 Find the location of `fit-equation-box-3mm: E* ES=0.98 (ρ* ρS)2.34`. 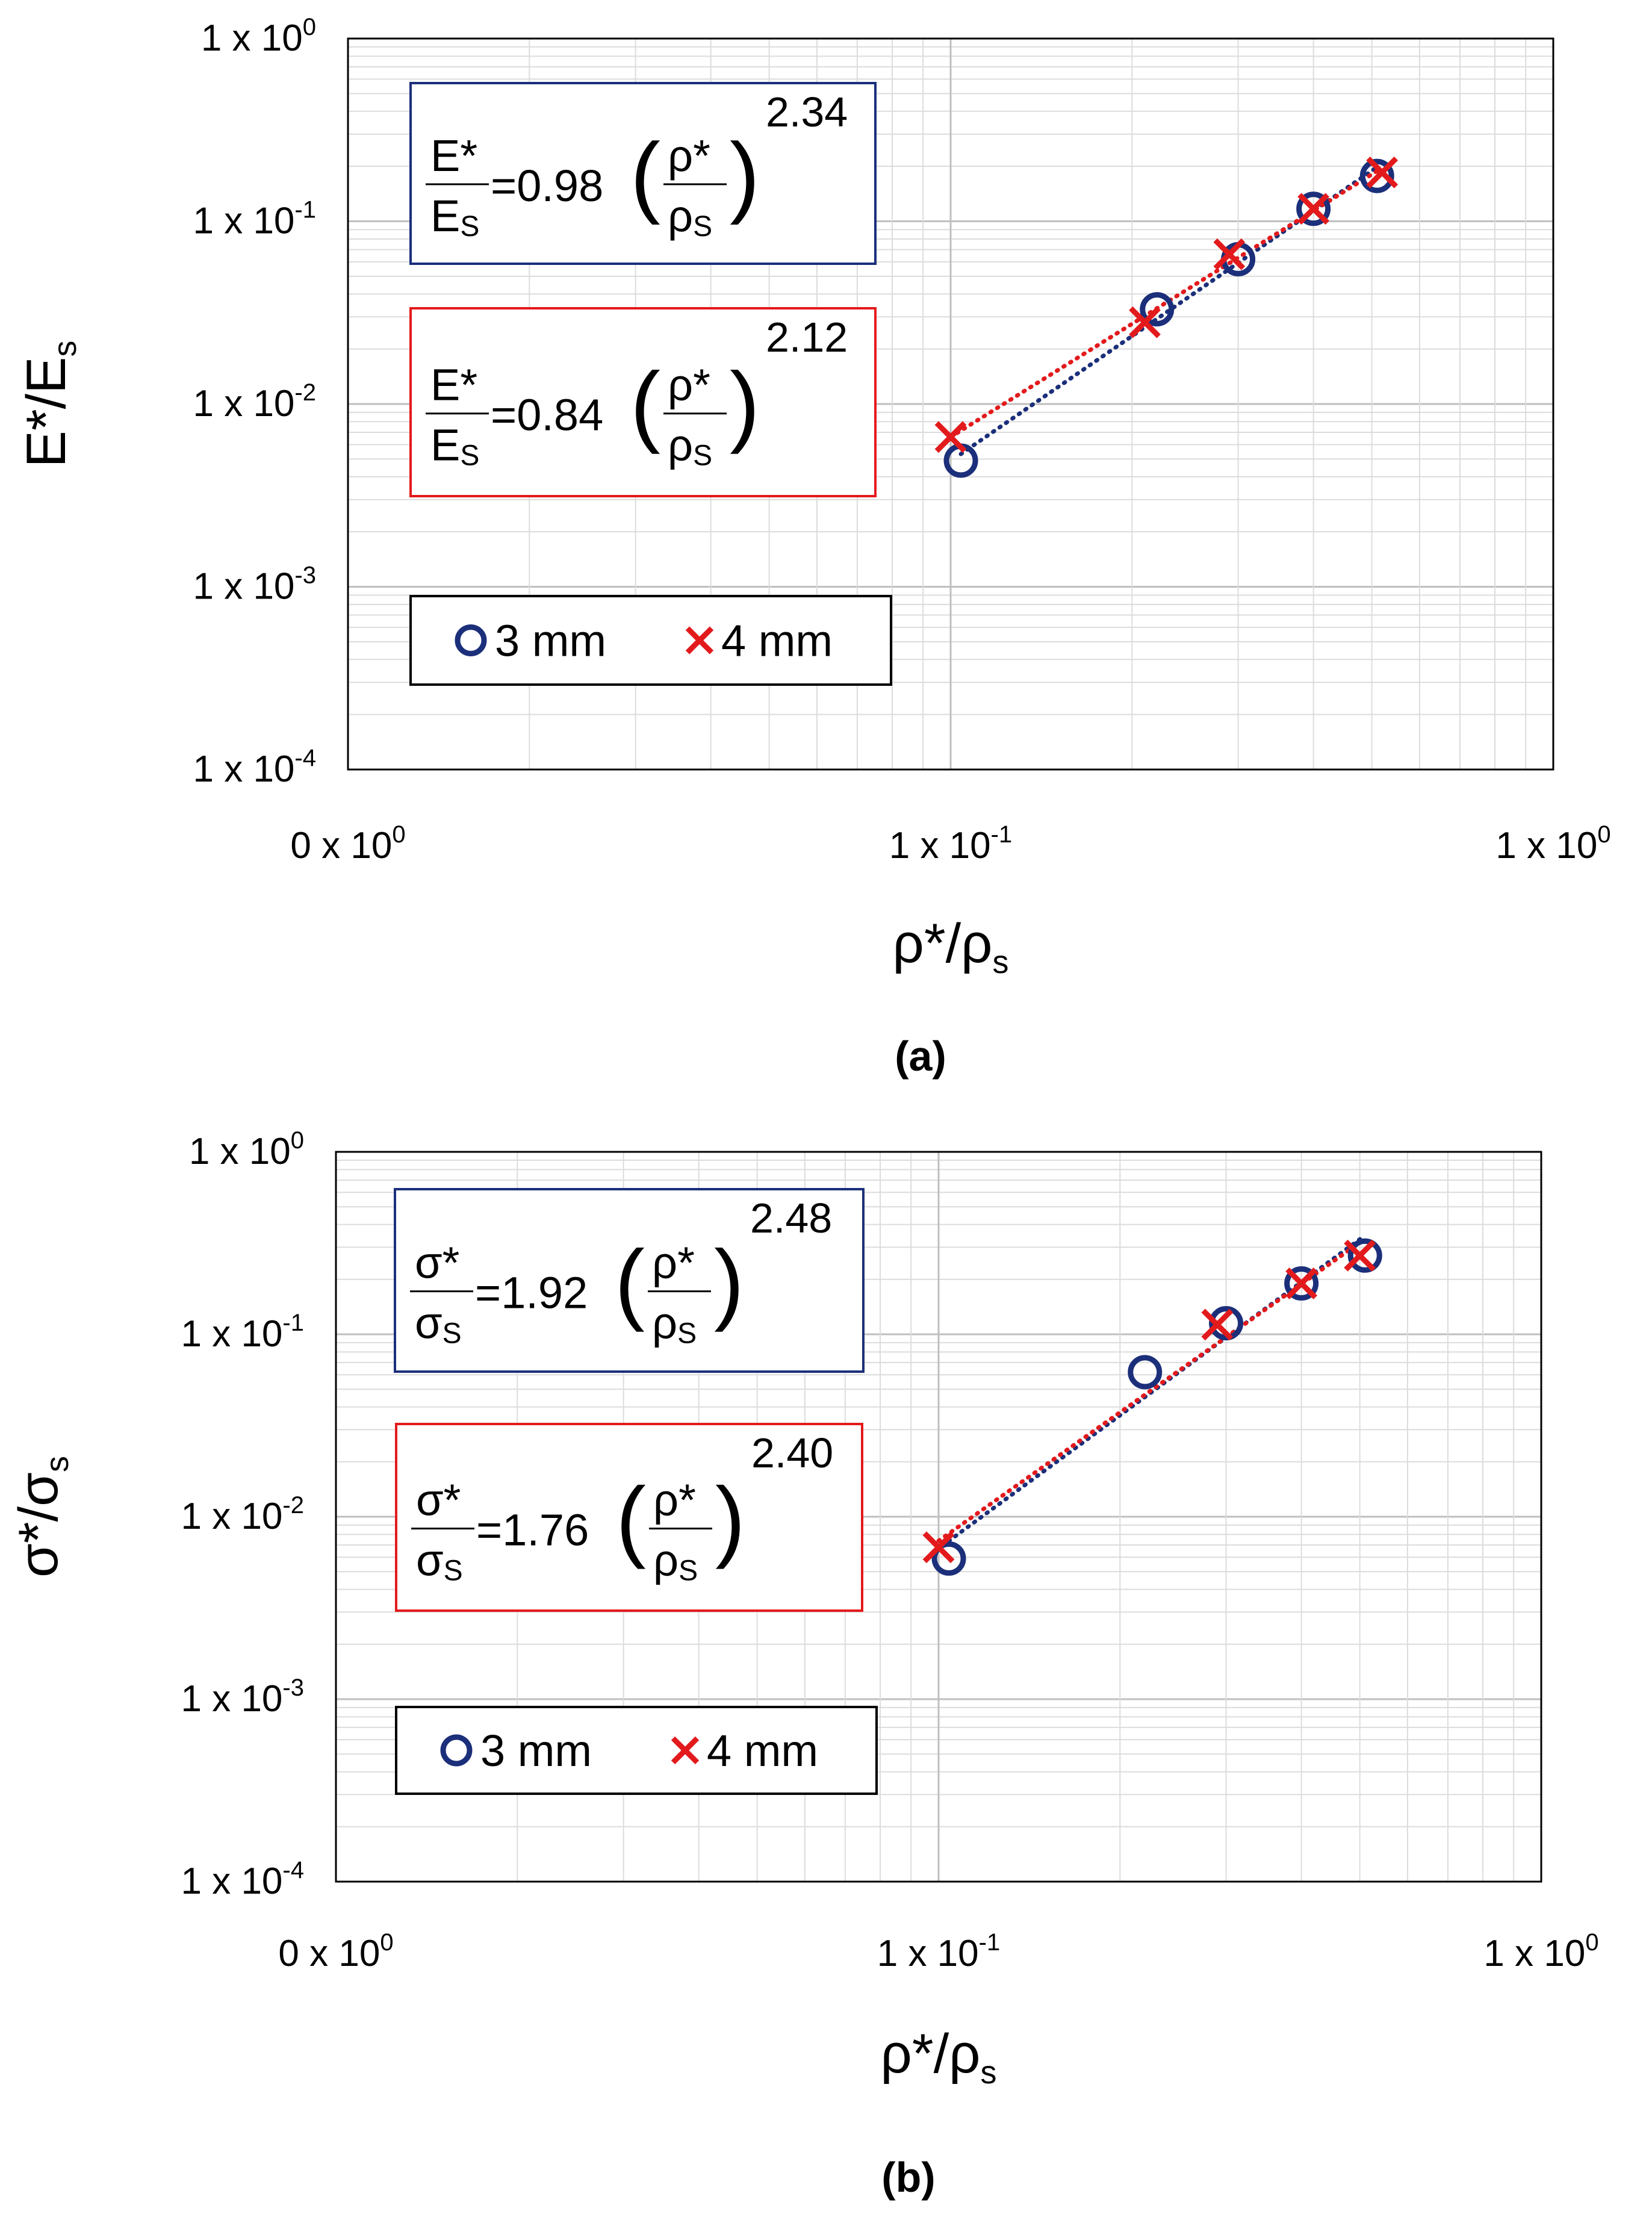

fit-equation-box-3mm: E* ES=0.98 (ρ* ρS)2.34 is located at coordinates (643, 173).